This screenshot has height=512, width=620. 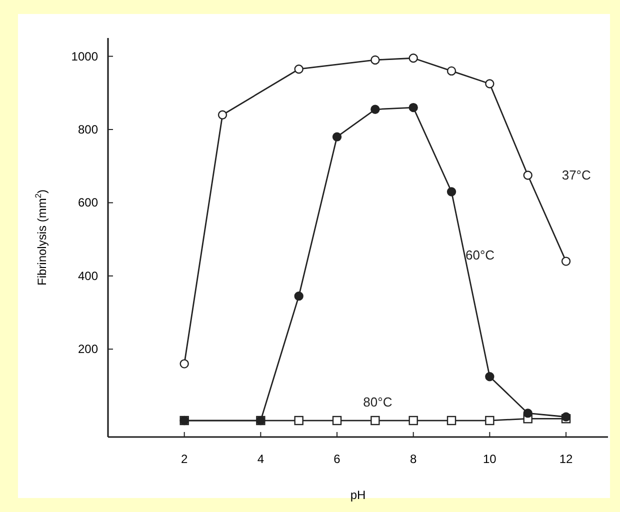 What do you see at coordinates (88, 203) in the screenshot?
I see `y-tick-label: 600` at bounding box center [88, 203].